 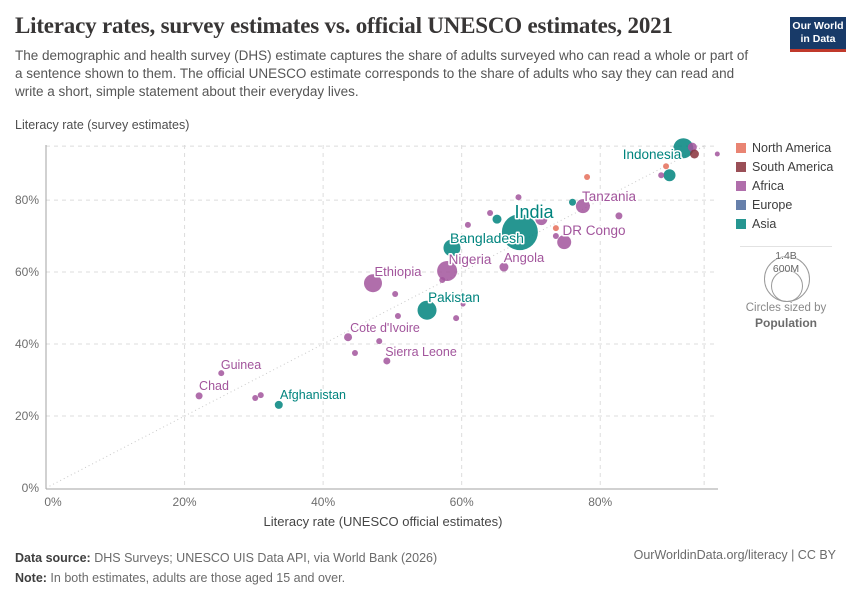 I want to click on point-label-afghanistan: Afghanistan, so click(x=313, y=395).